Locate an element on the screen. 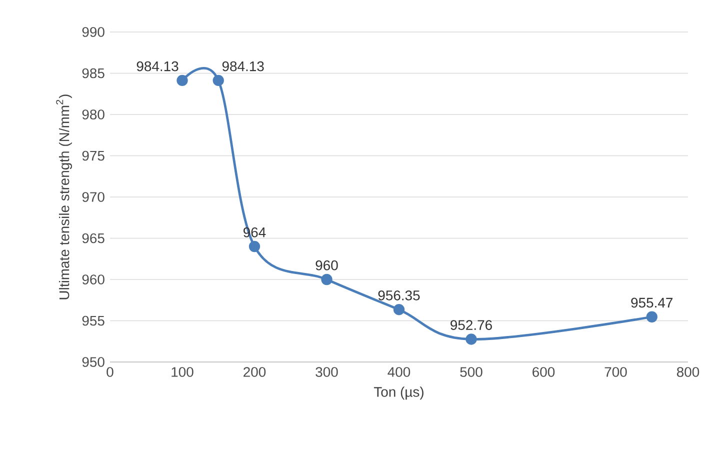 The image size is (714, 451). data-label: 956.35 is located at coordinates (399, 295).